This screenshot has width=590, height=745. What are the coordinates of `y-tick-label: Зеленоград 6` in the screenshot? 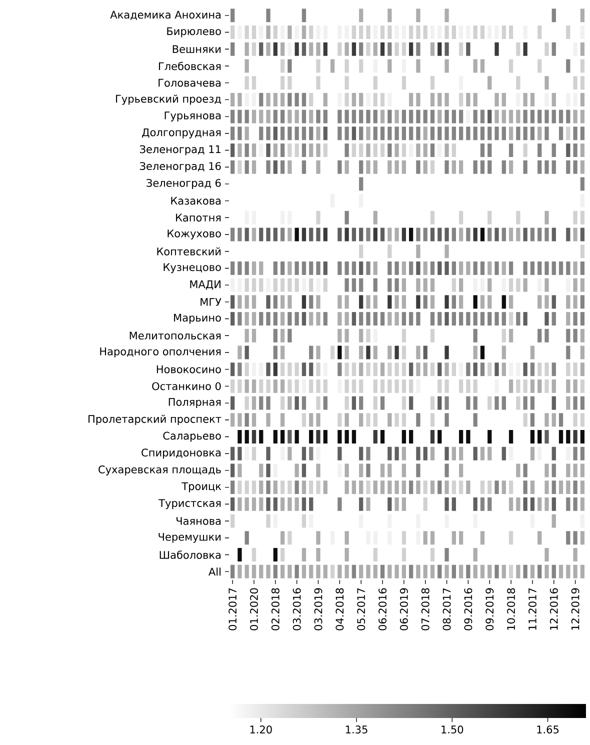 It's located at (183, 183).